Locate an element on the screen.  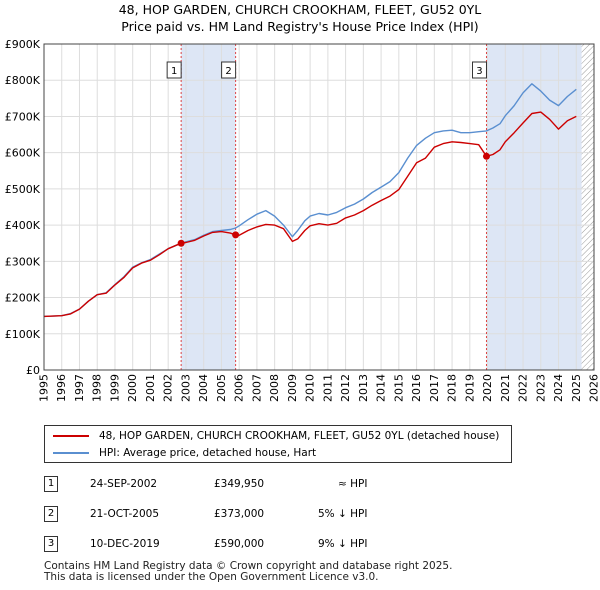
x-tick-label: 2003 is located at coordinates (185, 388).